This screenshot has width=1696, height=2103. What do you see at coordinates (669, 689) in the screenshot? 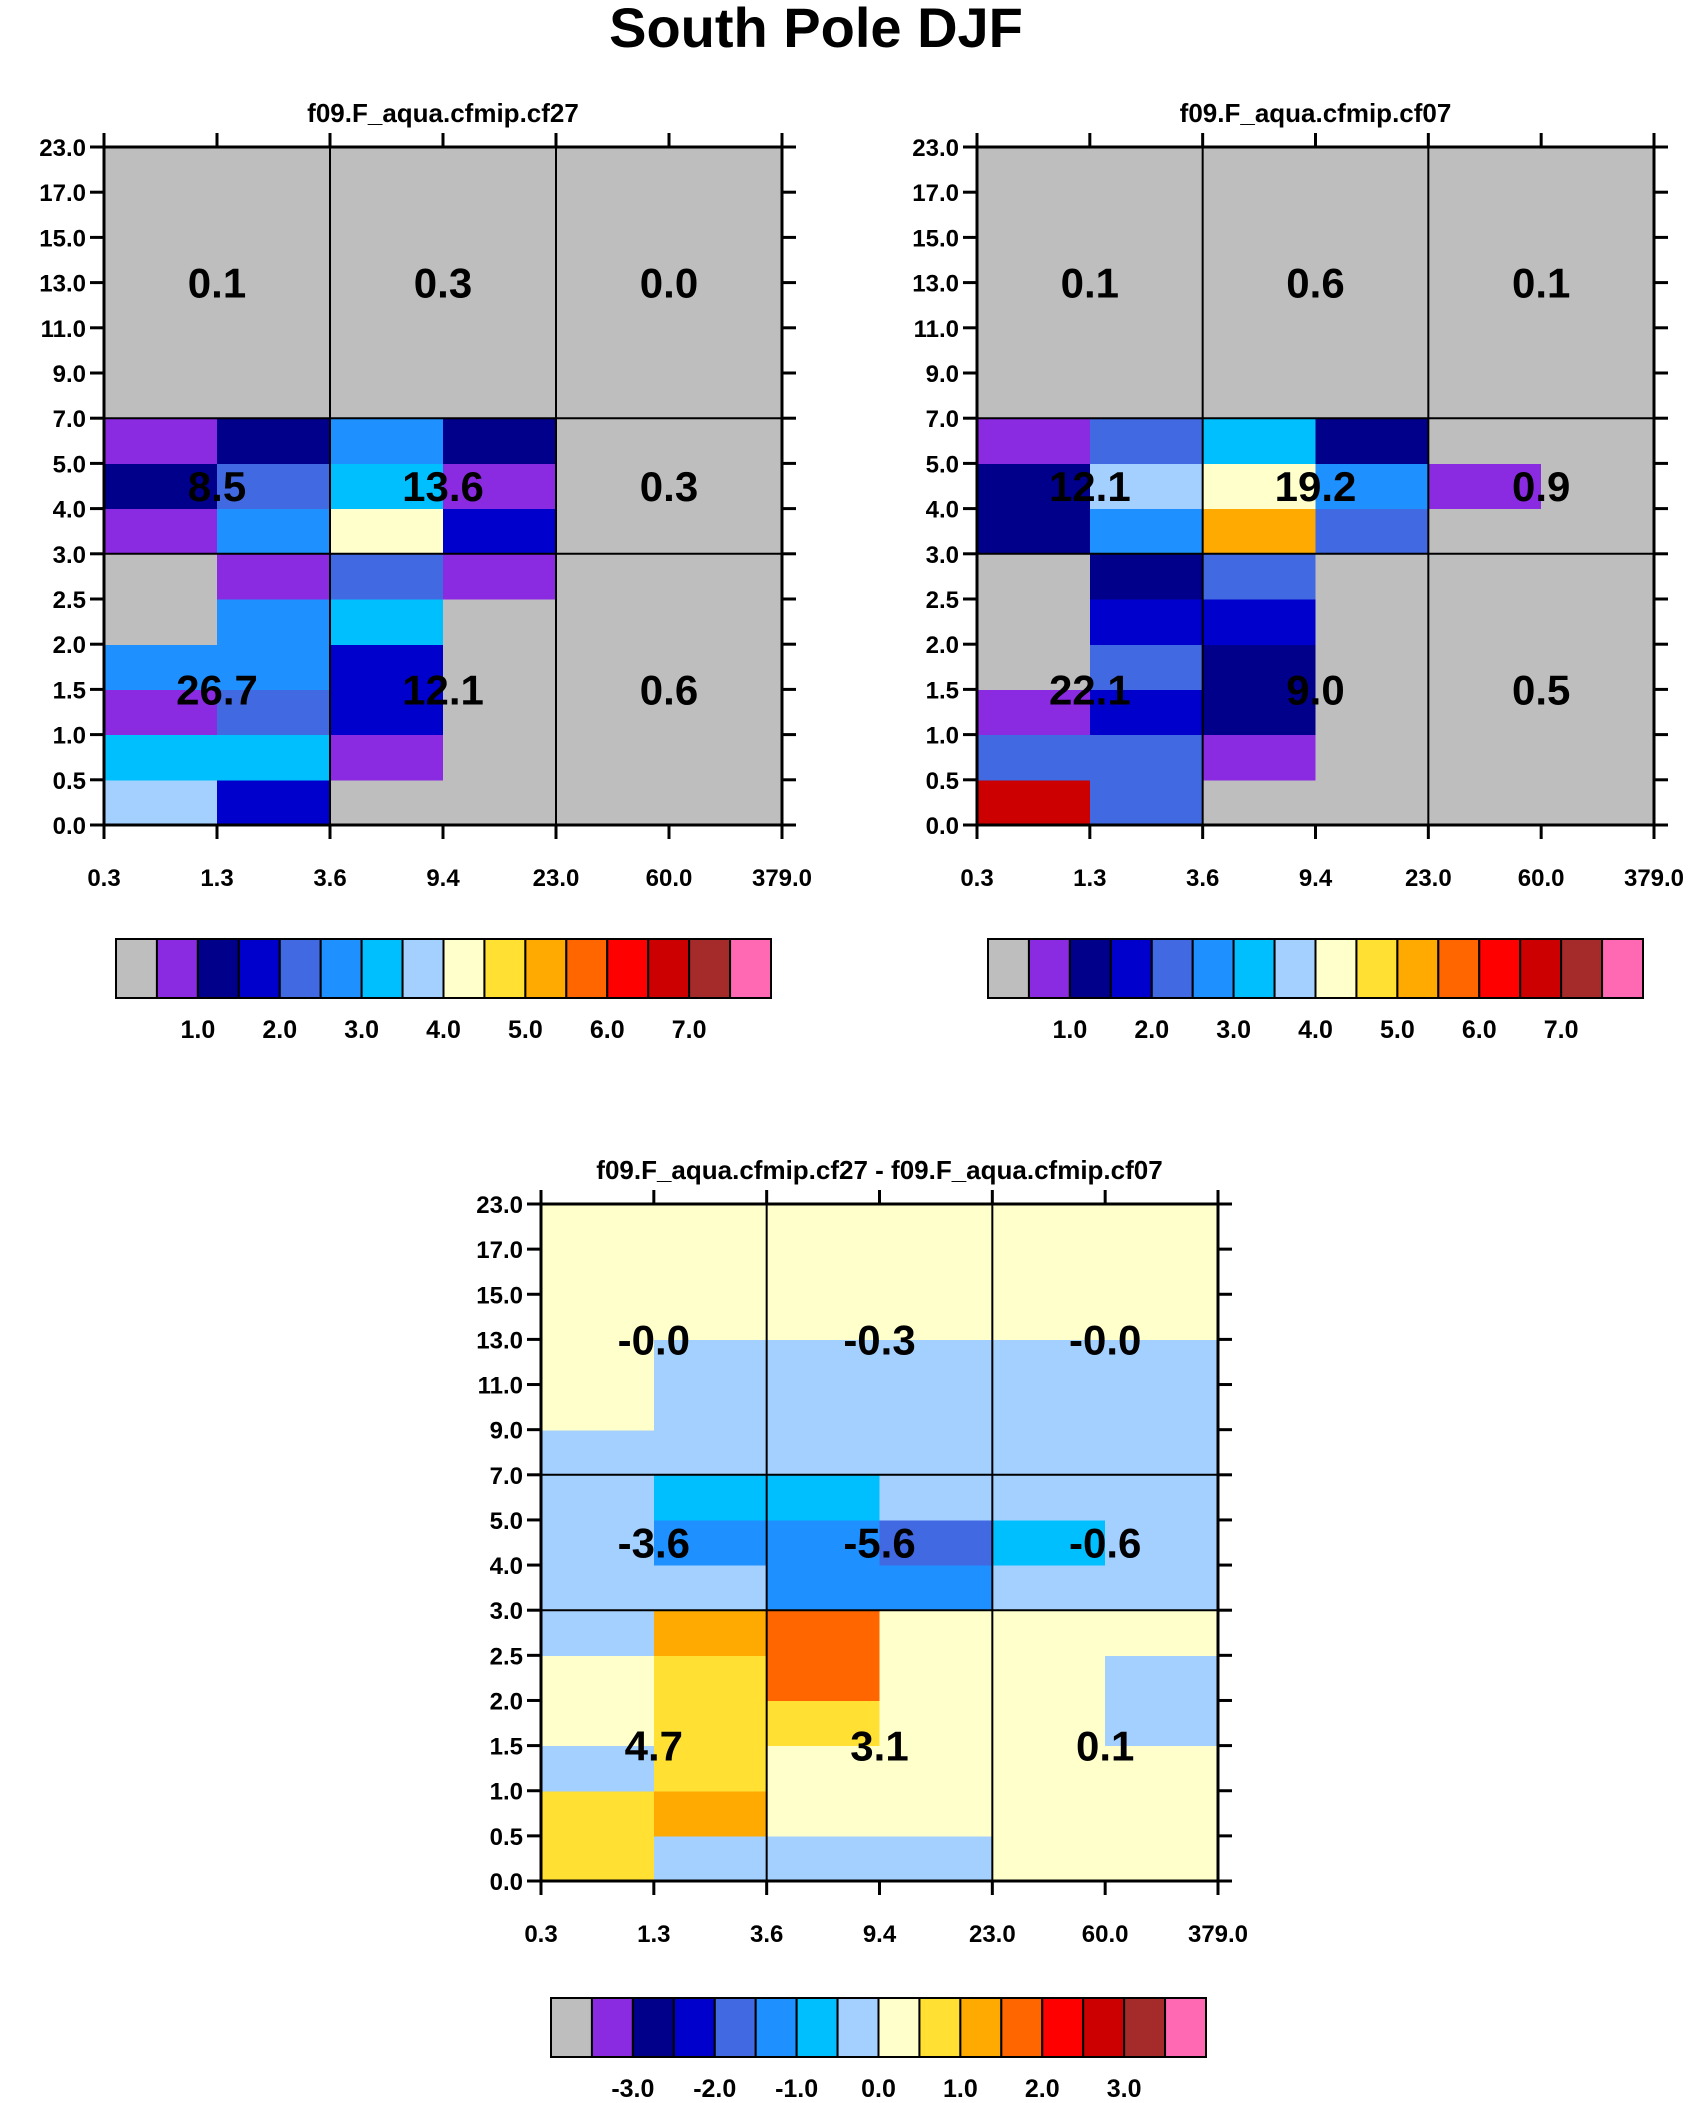
I see `summary-value: 0.6` at bounding box center [669, 689].